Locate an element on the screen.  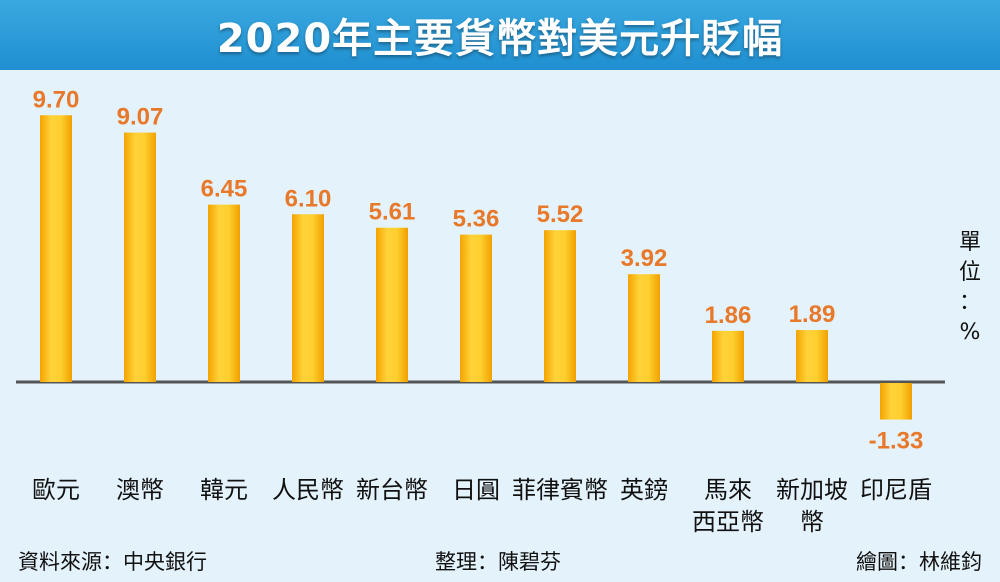
editor-credit: 整理：陳碧芬 is located at coordinates (498, 562).